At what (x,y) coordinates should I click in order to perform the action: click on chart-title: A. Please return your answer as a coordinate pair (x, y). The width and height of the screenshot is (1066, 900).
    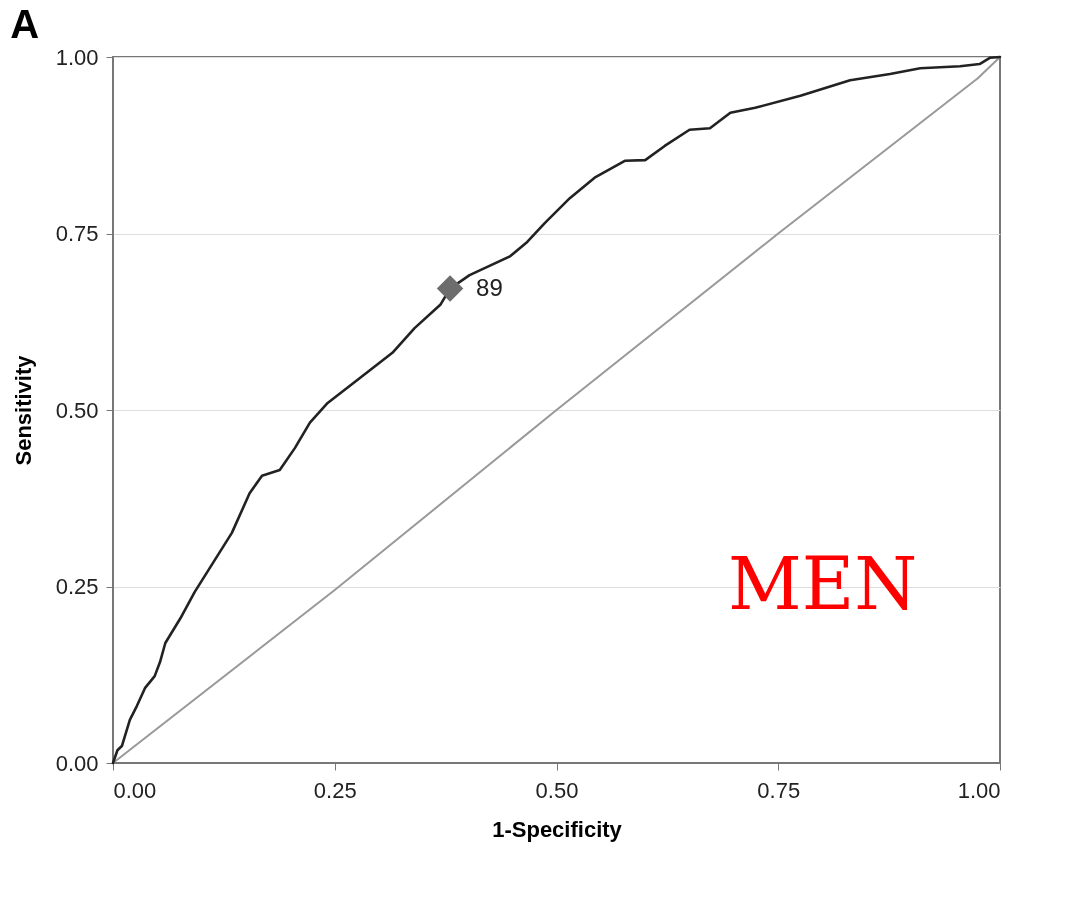
    Looking at the image, I should click on (25, 24).